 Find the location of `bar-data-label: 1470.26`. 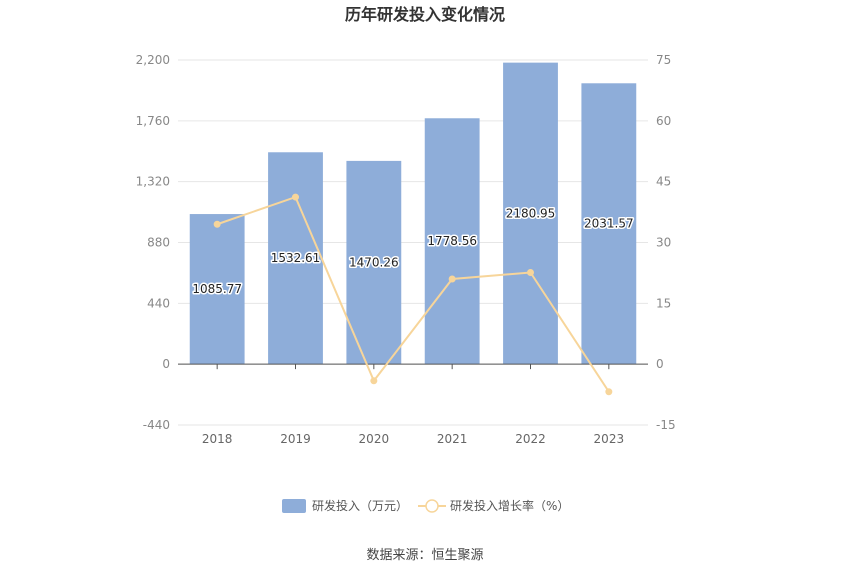

bar-data-label: 1470.26 is located at coordinates (374, 263).